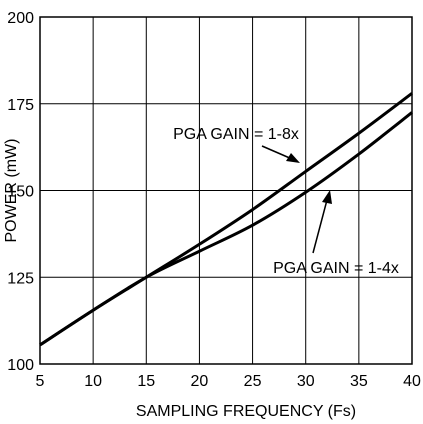 The width and height of the screenshot is (423, 424). I want to click on y-tick-label-100: 100, so click(20, 365).